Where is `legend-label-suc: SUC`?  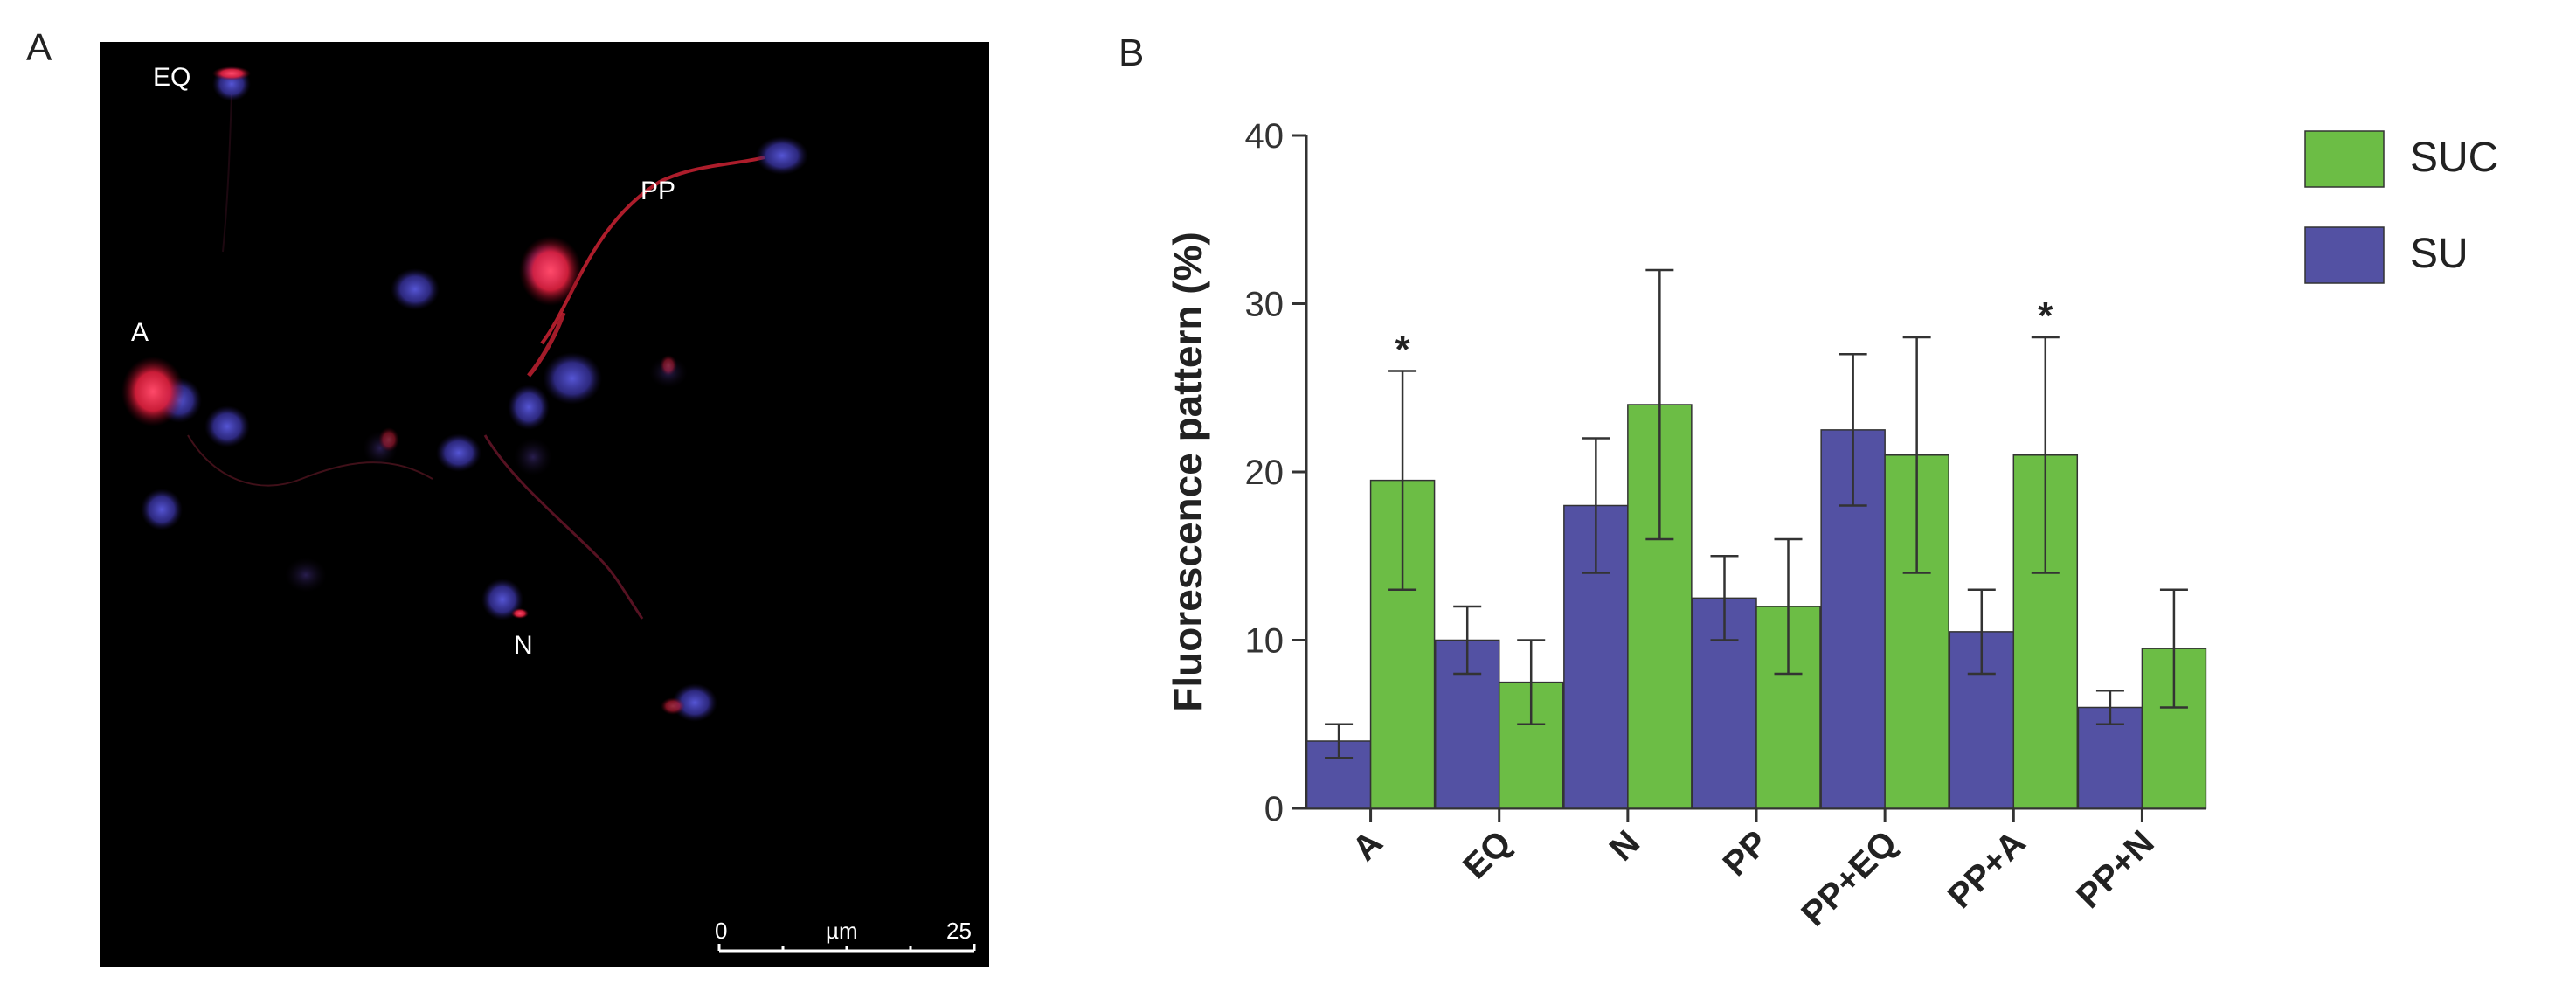 legend-label-suc: SUC is located at coordinates (2454, 158).